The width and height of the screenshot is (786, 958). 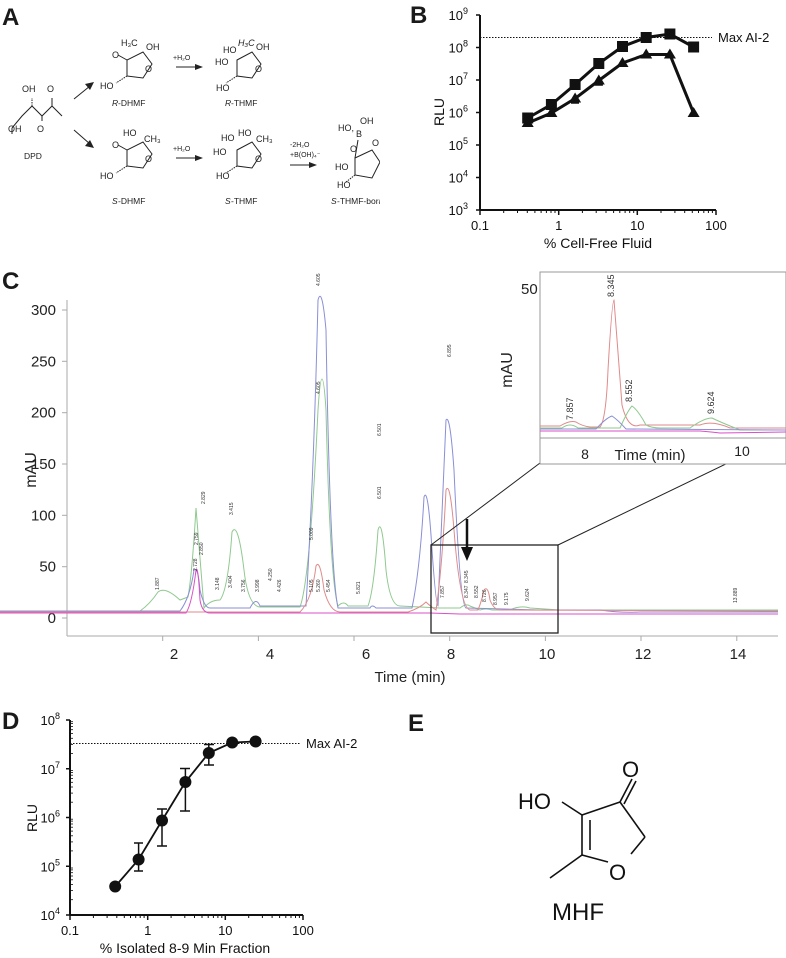 What do you see at coordinates (409, 677) in the screenshot?
I see `x-axis-label: Time (min)` at bounding box center [409, 677].